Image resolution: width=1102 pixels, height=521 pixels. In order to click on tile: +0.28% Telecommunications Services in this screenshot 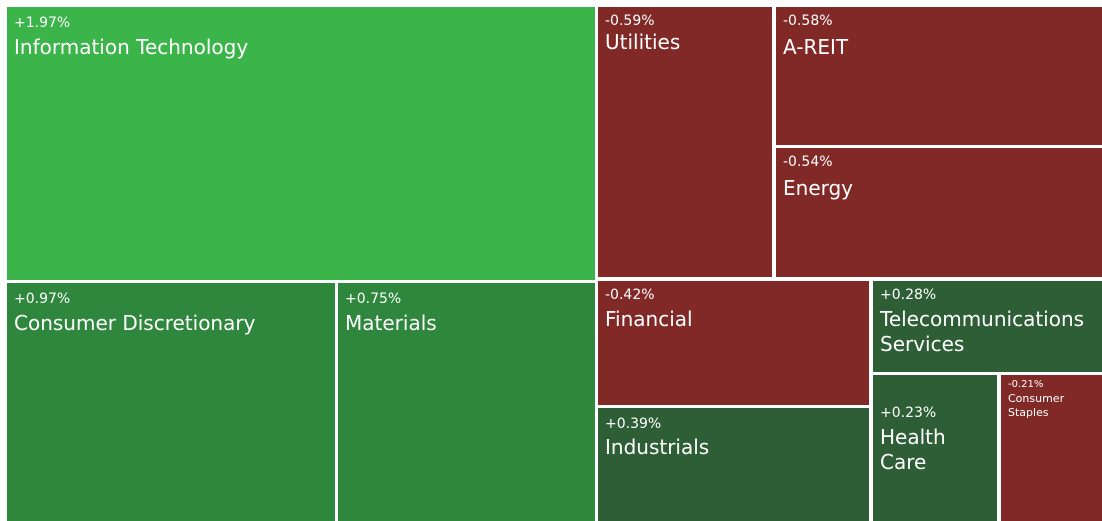, I will do `click(987, 326)`.